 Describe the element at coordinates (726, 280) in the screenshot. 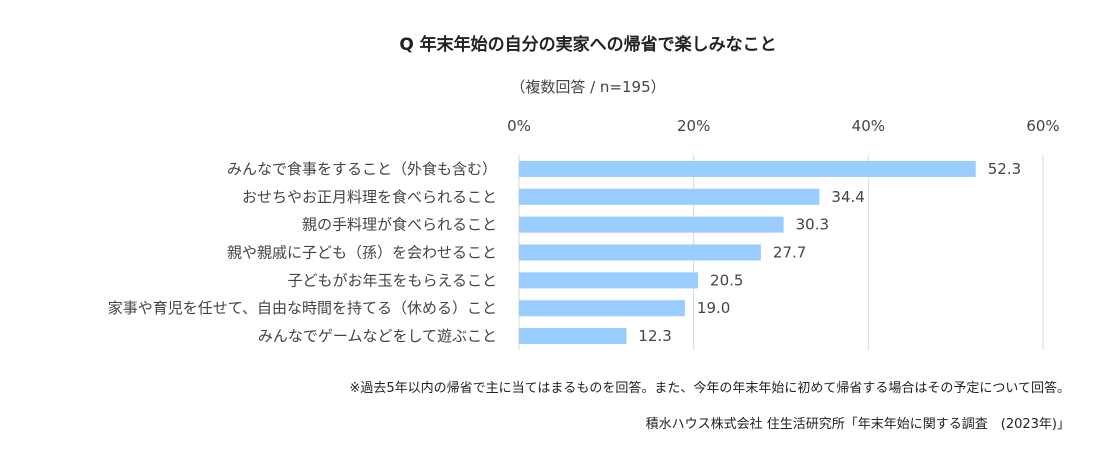

I see `data-label: 20.5` at that location.